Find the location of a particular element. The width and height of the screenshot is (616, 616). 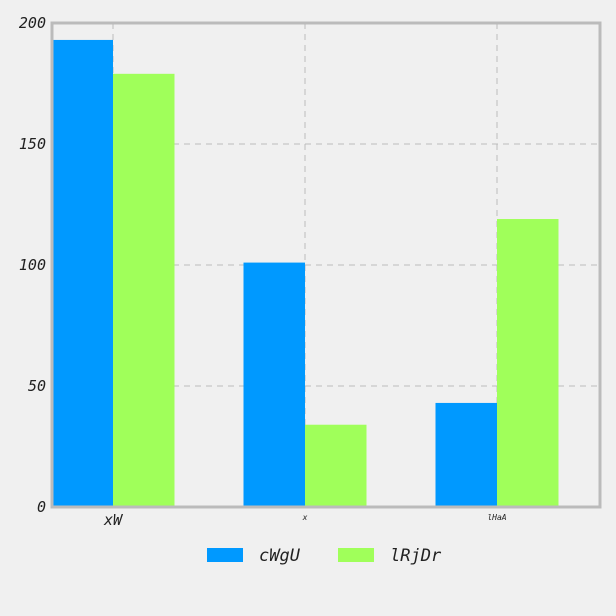

x-tick-label: lHaA is located at coordinates (496, 517).